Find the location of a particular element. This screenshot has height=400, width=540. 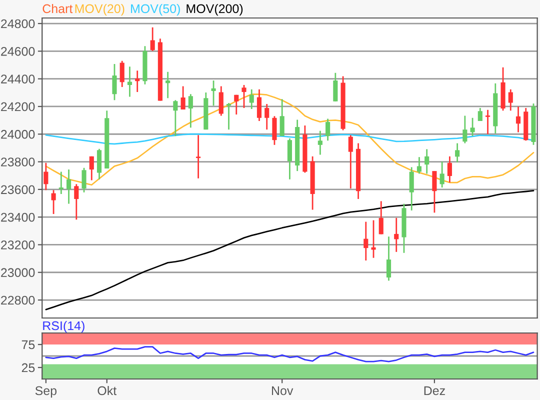

chart-title: Chart is located at coordinates (57, 9).